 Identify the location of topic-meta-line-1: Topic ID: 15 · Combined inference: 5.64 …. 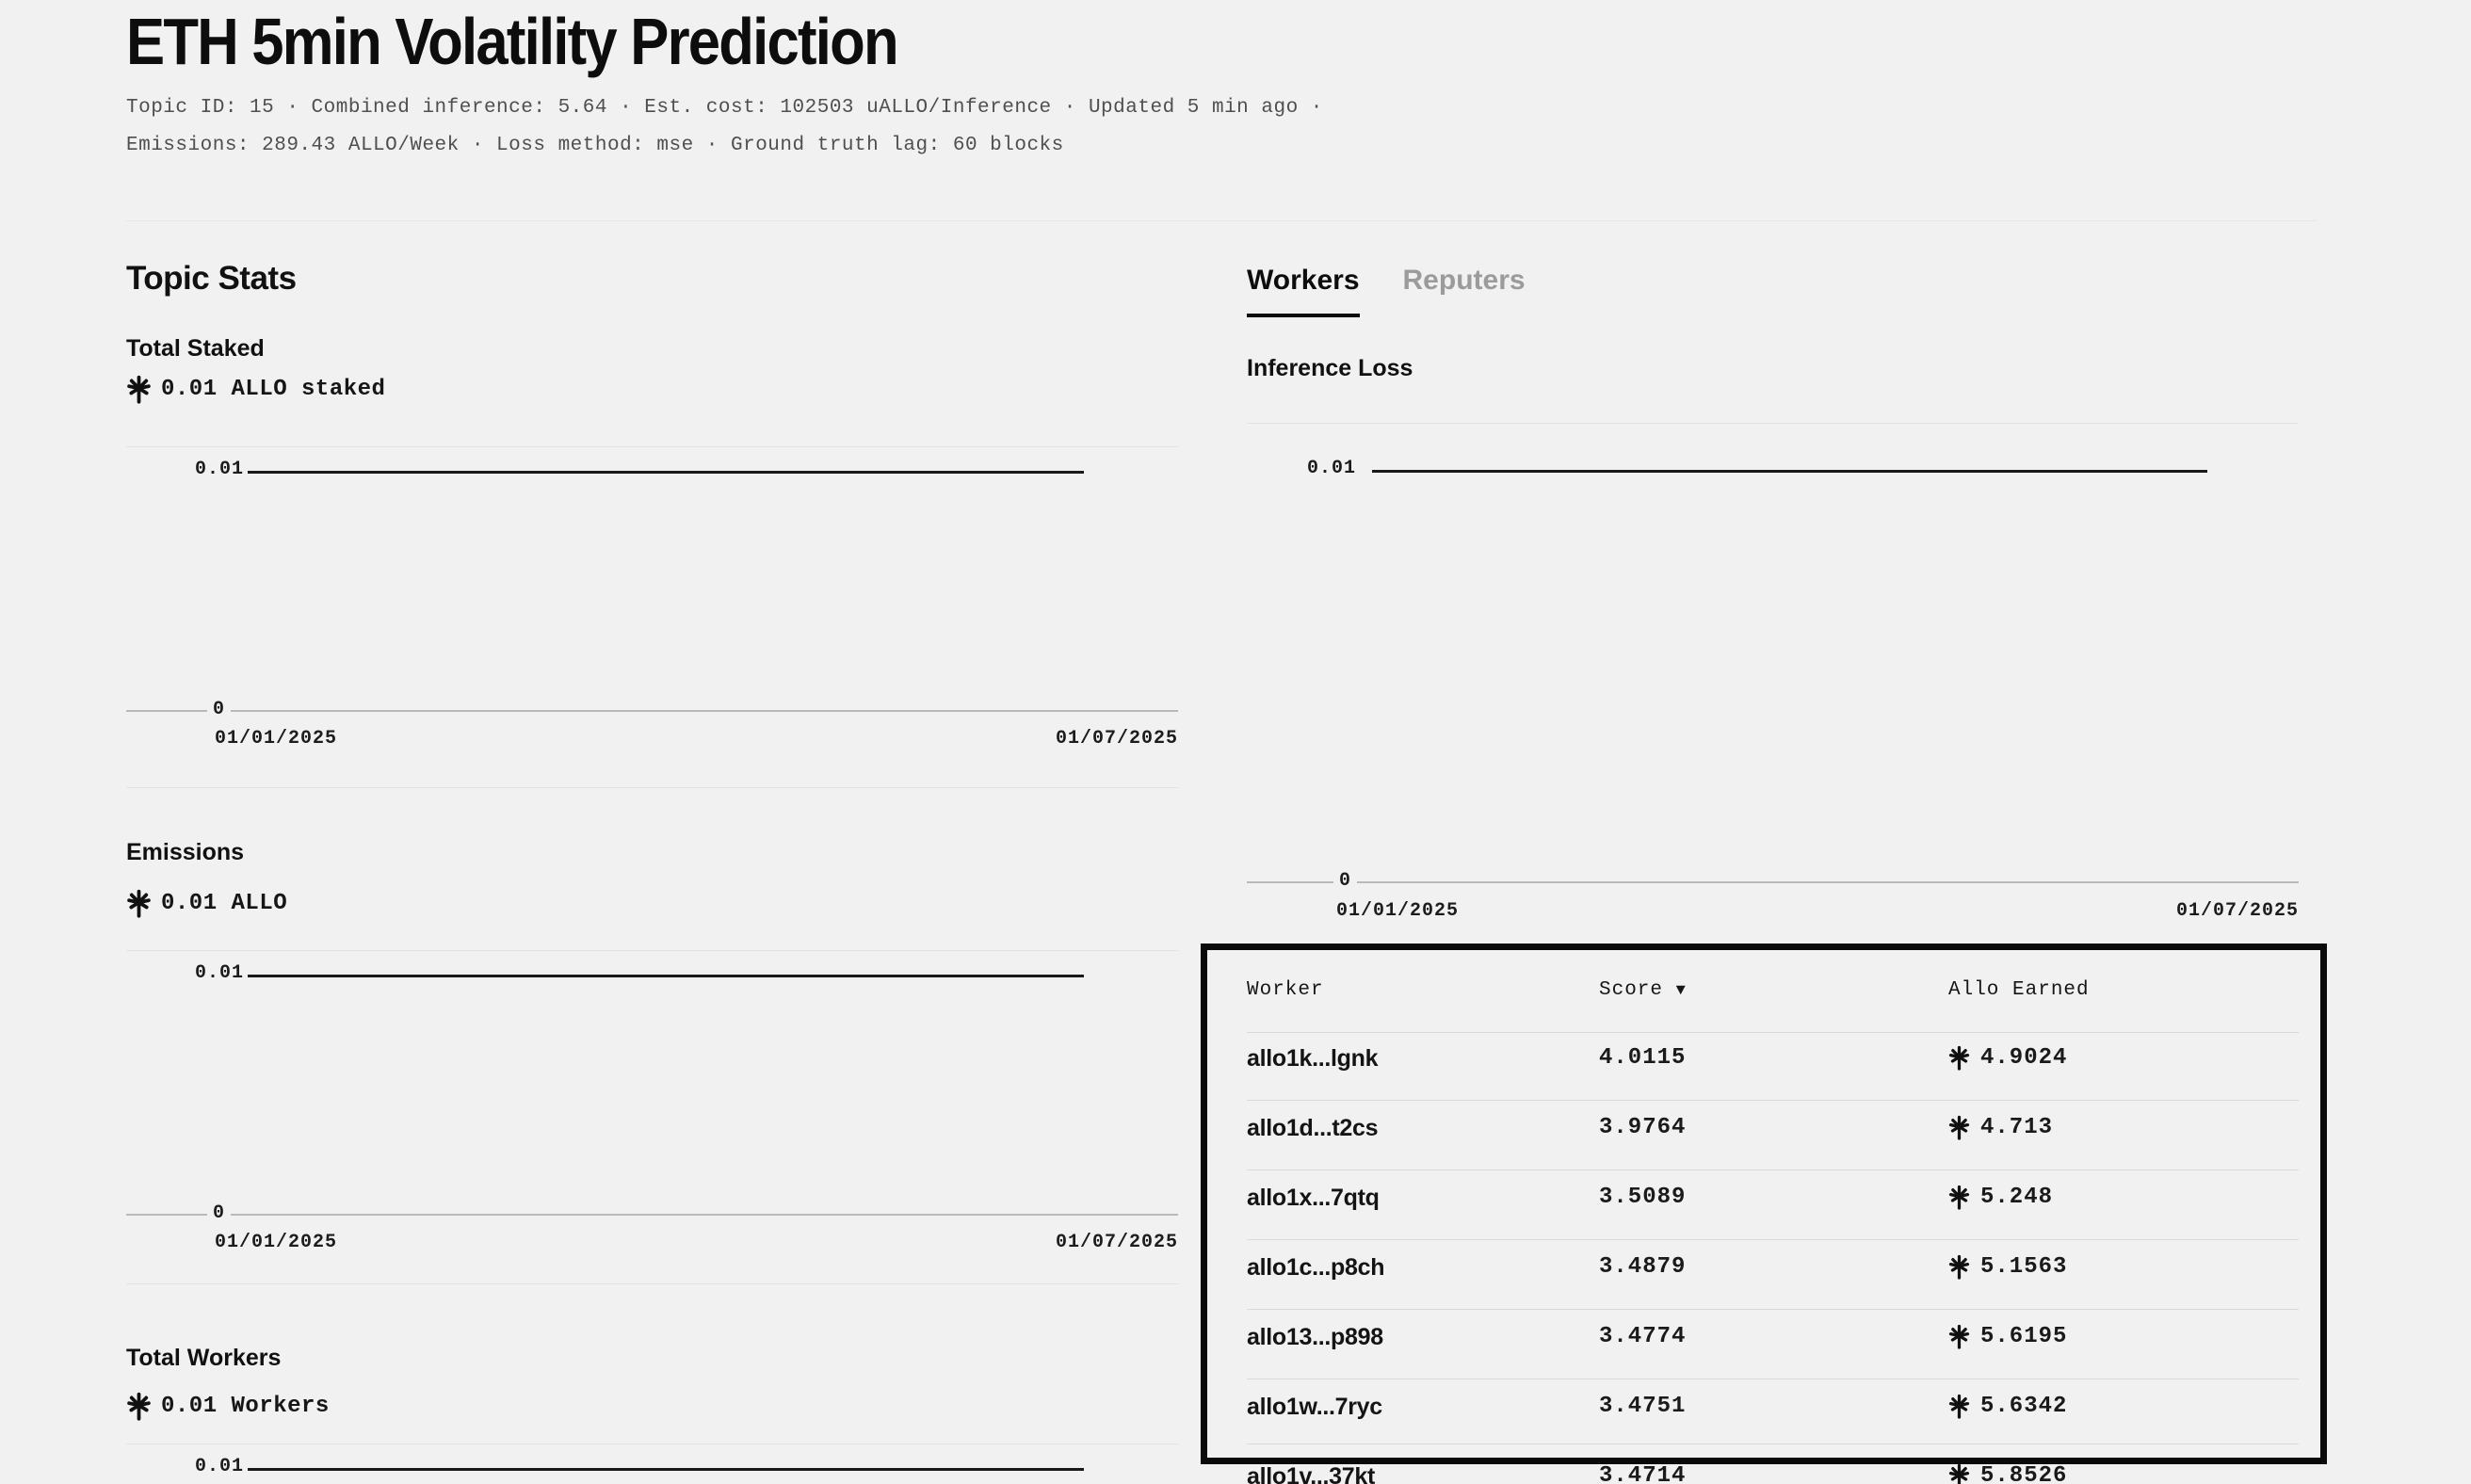
(724, 108).